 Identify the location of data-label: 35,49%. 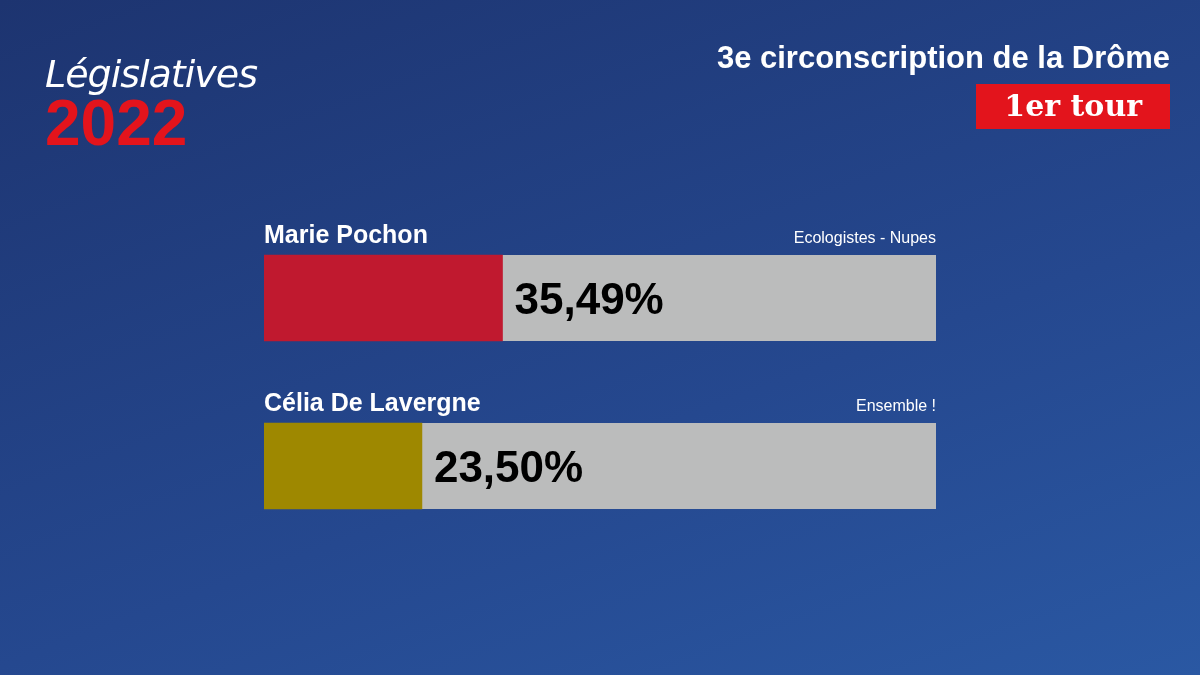
(589, 299).